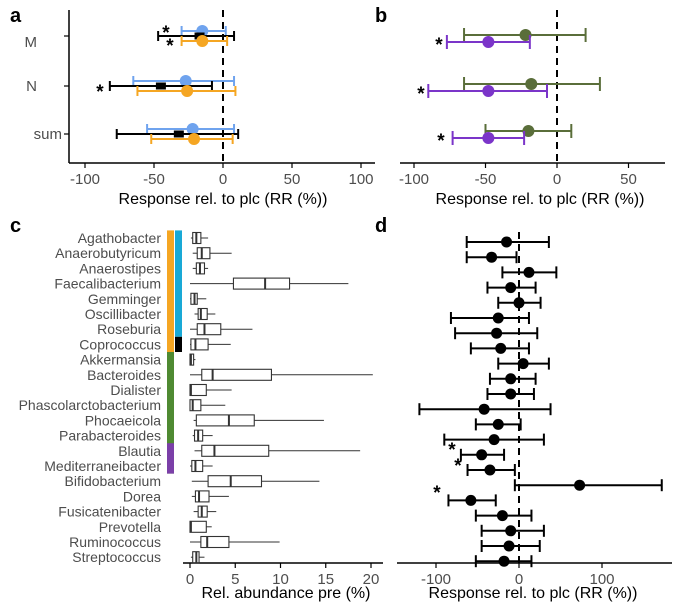 The image size is (675, 602). I want to click on panel-b-olive-m-point, so click(525, 35).